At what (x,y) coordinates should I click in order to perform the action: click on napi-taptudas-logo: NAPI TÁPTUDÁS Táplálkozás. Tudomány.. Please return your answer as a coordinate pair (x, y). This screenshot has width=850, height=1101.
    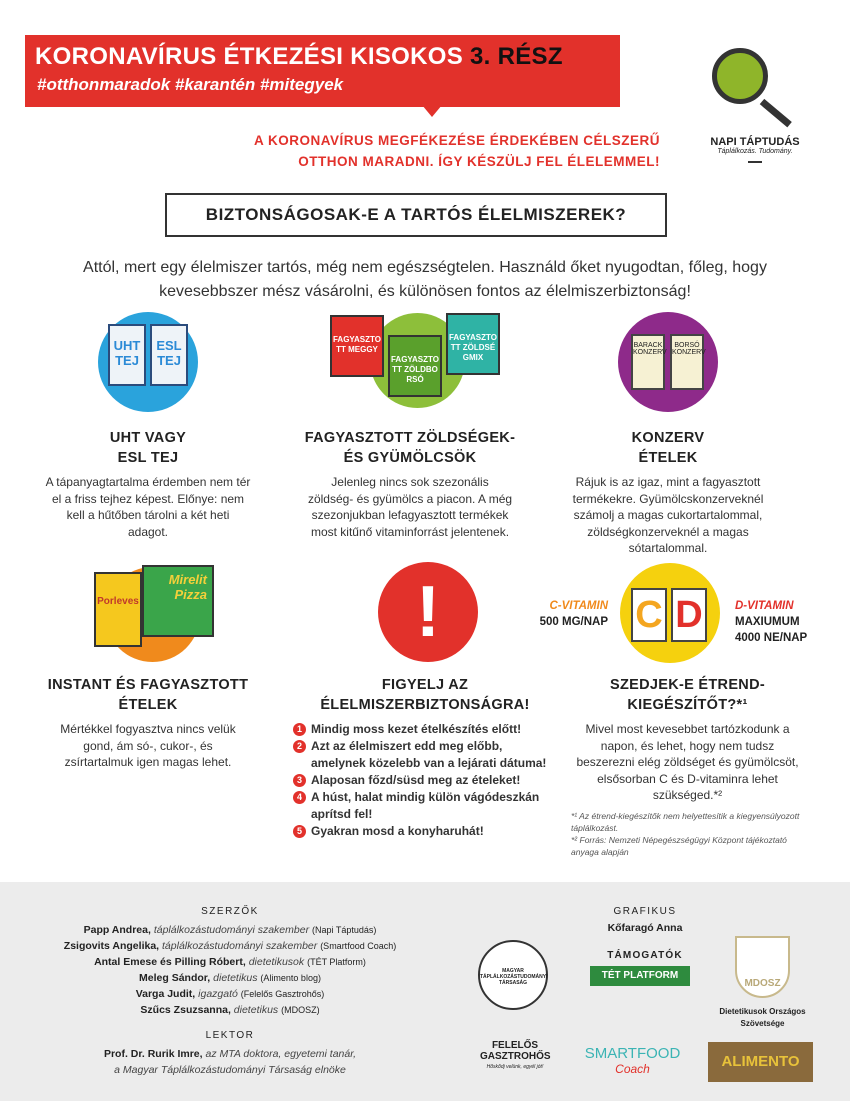
    Looking at the image, I should click on (755, 101).